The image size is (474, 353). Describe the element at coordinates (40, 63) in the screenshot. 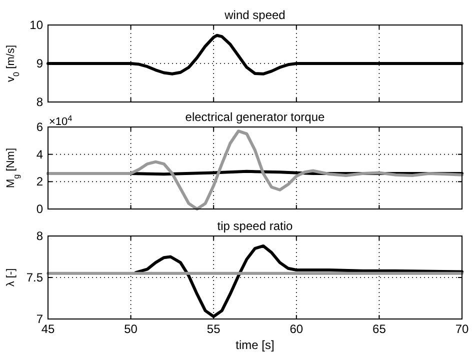

I see `y-tick-label: 9` at that location.